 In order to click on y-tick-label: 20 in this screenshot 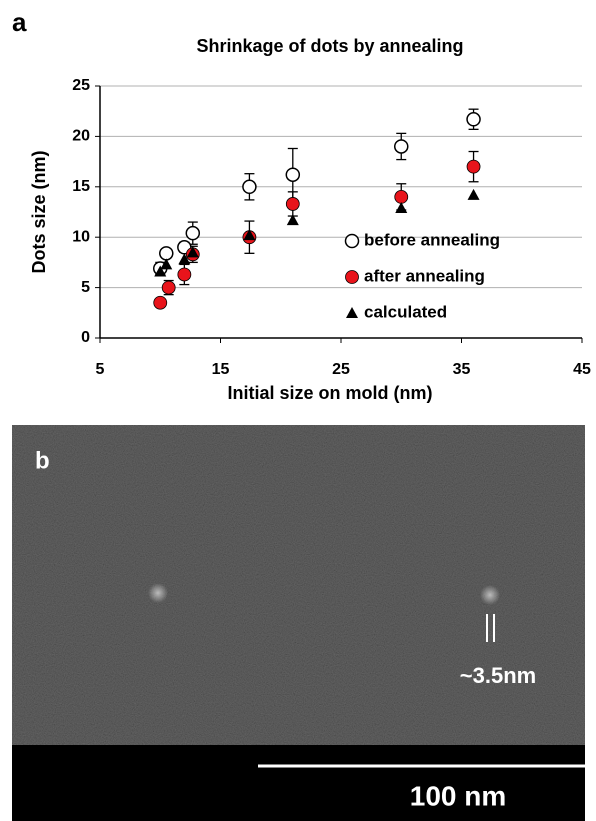, I will do `click(81, 136)`.